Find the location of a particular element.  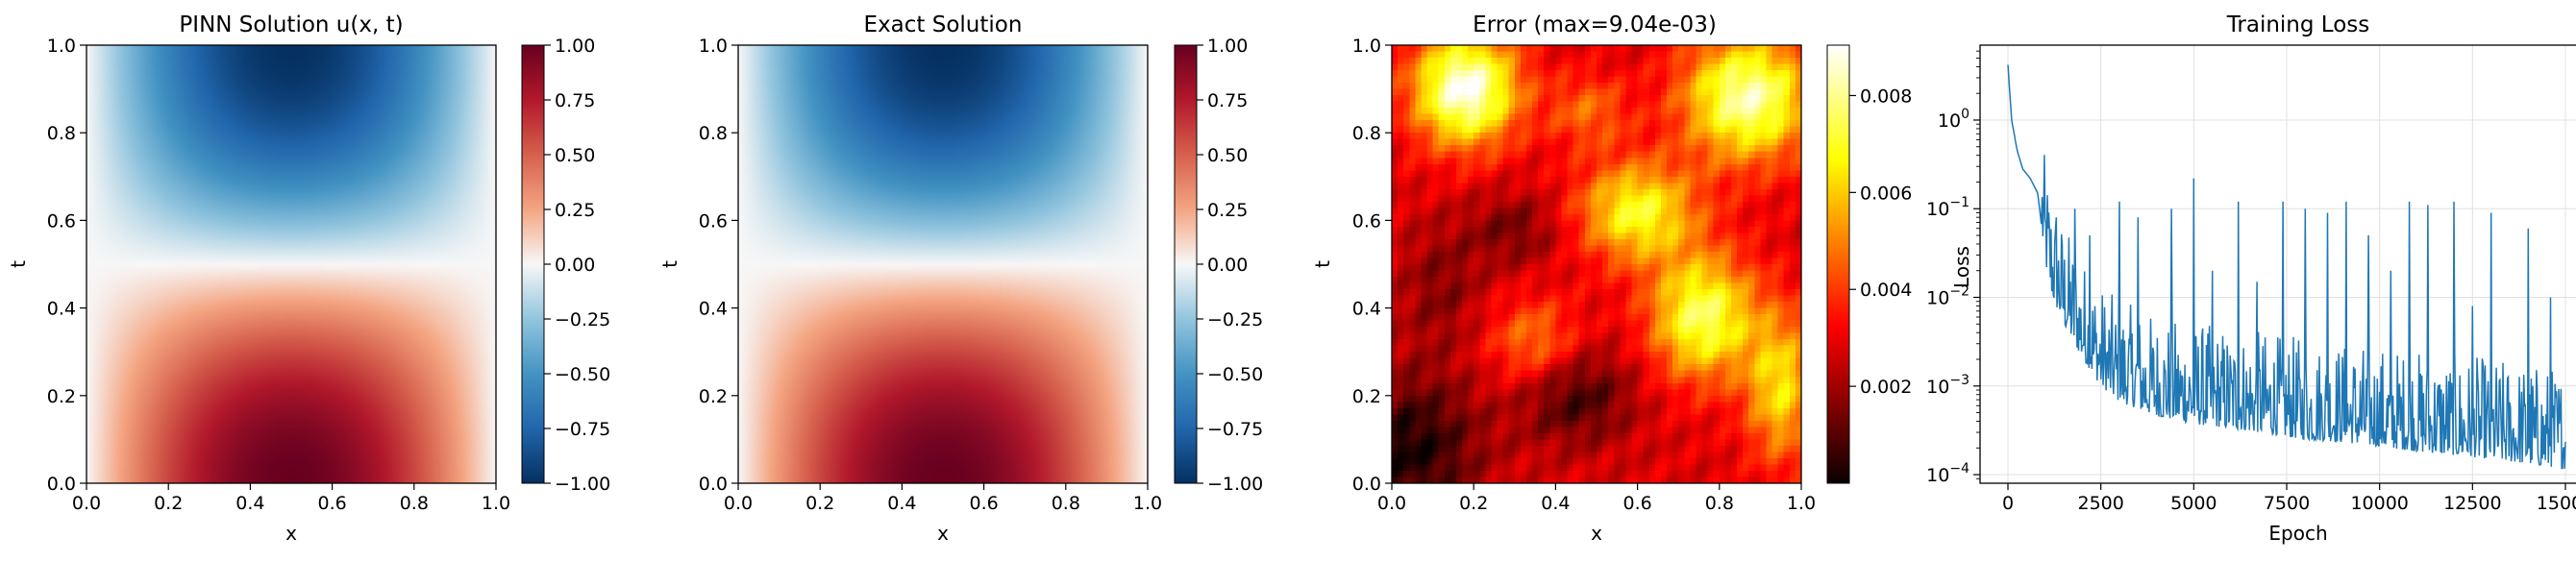

x-tick-label: 7500 is located at coordinates (2287, 503).